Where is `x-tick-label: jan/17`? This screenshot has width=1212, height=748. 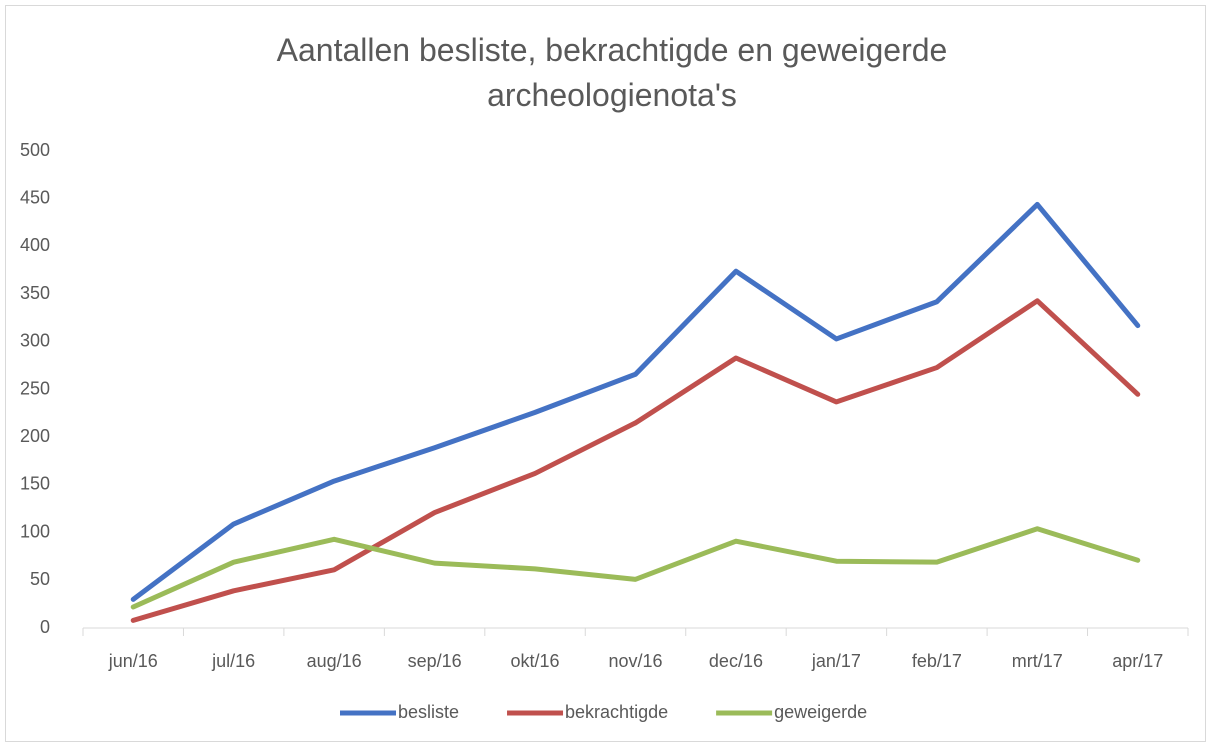
x-tick-label: jan/17 is located at coordinates (836, 661).